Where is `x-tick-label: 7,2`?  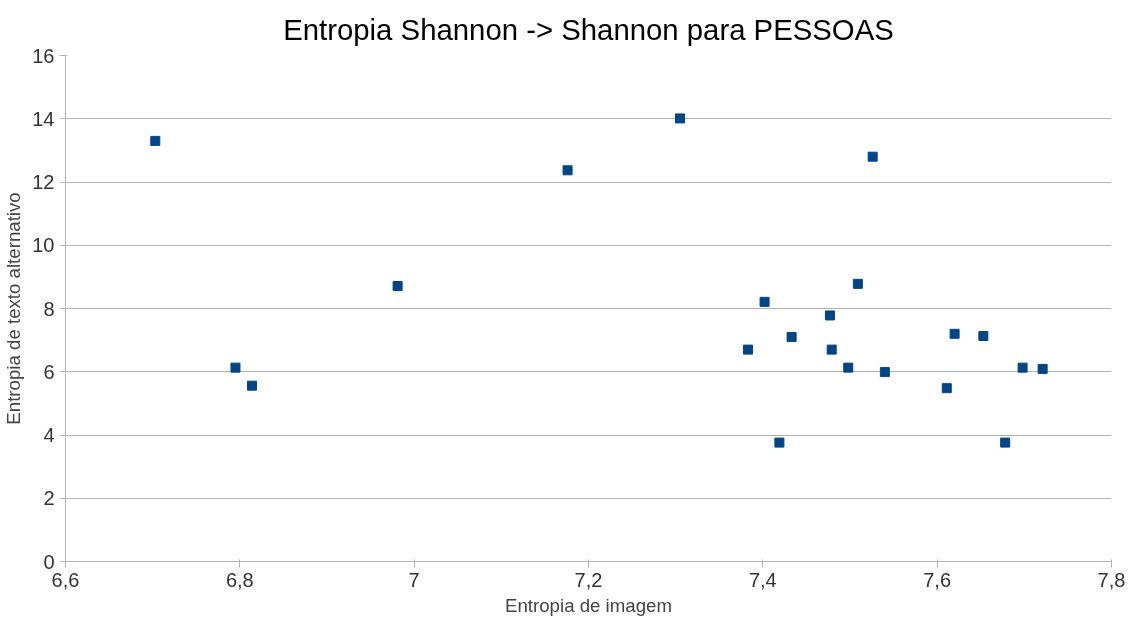
x-tick-label: 7,2 is located at coordinates (588, 579).